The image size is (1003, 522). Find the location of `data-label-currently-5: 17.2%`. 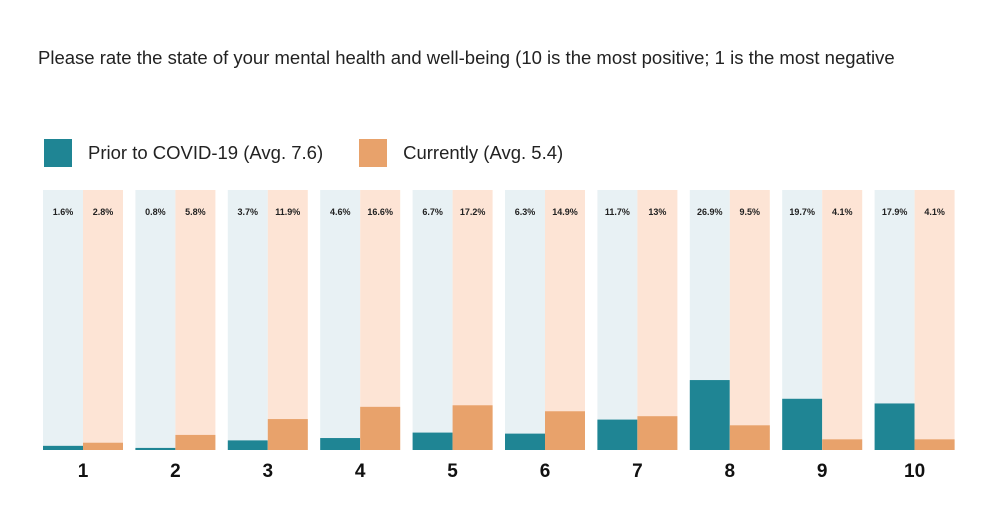

data-label-currently-5: 17.2% is located at coordinates (473, 212).